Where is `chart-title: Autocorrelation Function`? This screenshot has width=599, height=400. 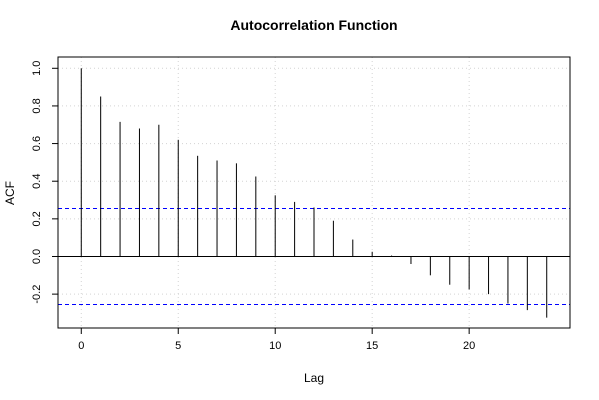
chart-title: Autocorrelation Function is located at coordinates (313, 25).